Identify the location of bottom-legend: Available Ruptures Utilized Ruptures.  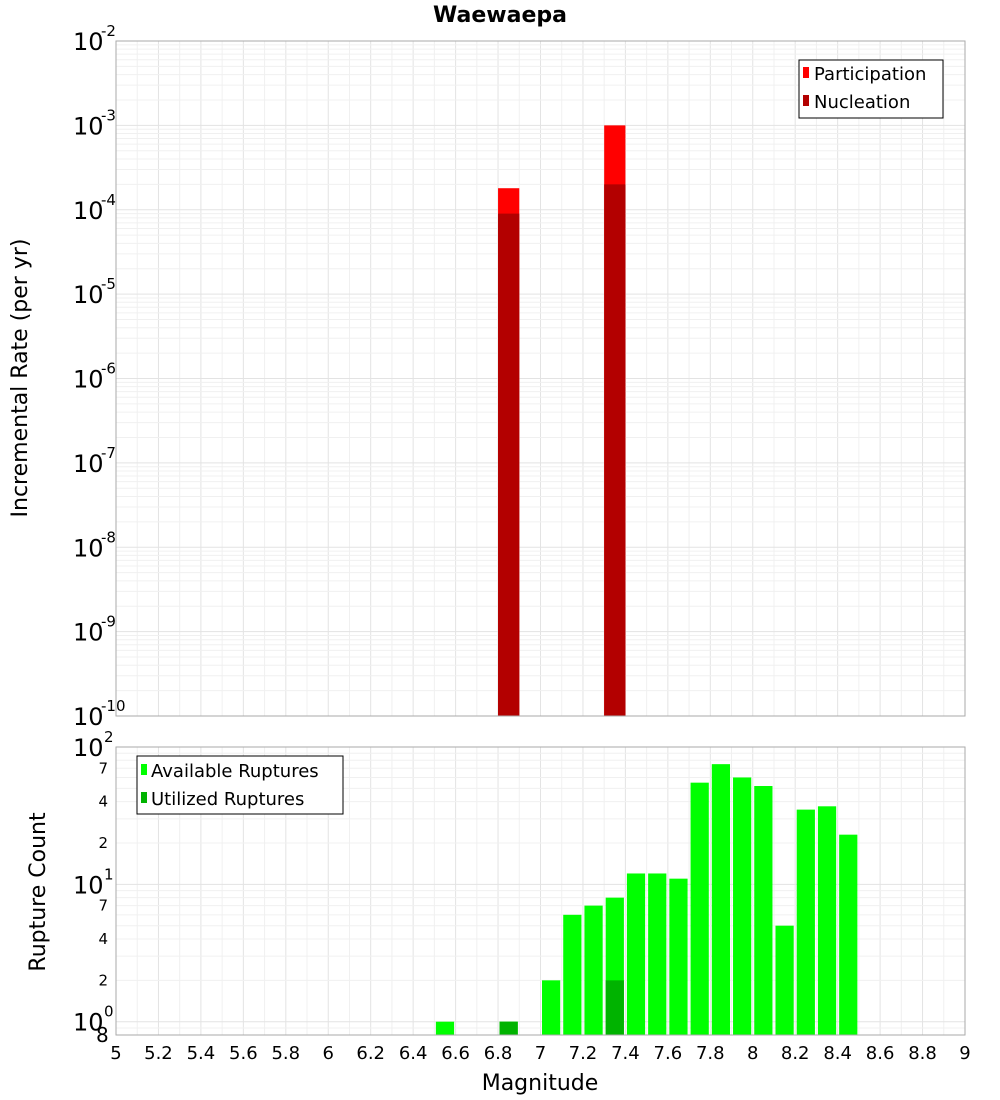
(240, 785).